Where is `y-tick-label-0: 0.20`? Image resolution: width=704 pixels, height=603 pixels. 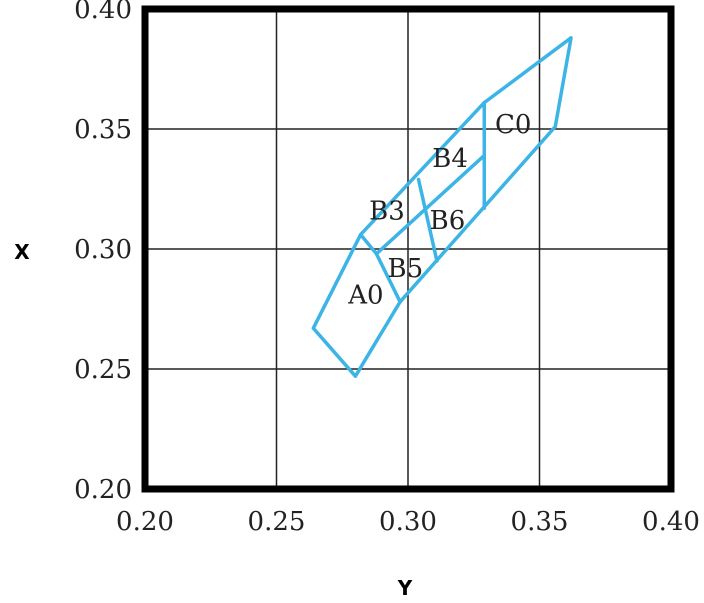
y-tick-label-0: 0.20 is located at coordinates (103, 490).